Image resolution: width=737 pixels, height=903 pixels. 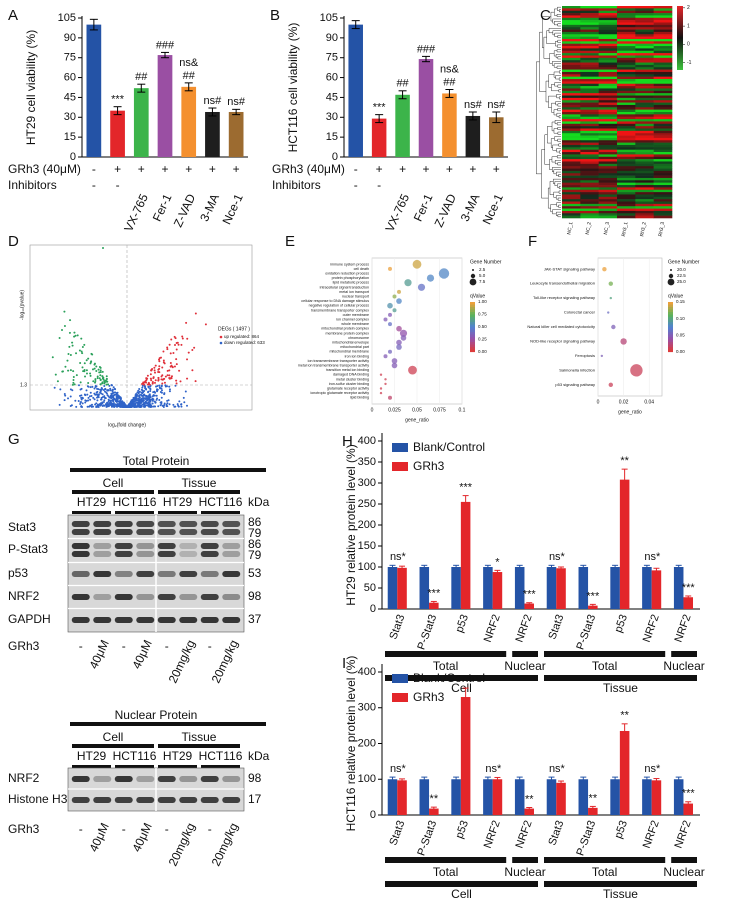 I want to click on term-label: ion channel complex, so click(x=352, y=319).